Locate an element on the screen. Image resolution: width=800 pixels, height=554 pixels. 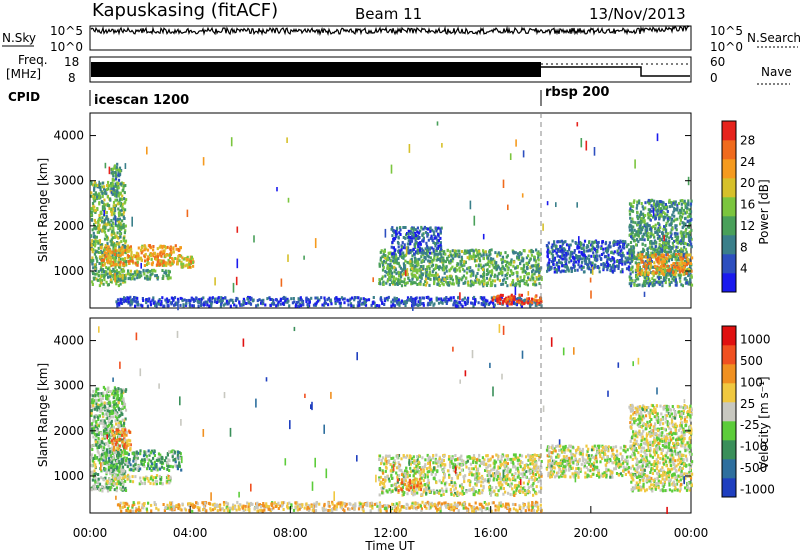
freq-tick-top: 18 is located at coordinates (71, 62).